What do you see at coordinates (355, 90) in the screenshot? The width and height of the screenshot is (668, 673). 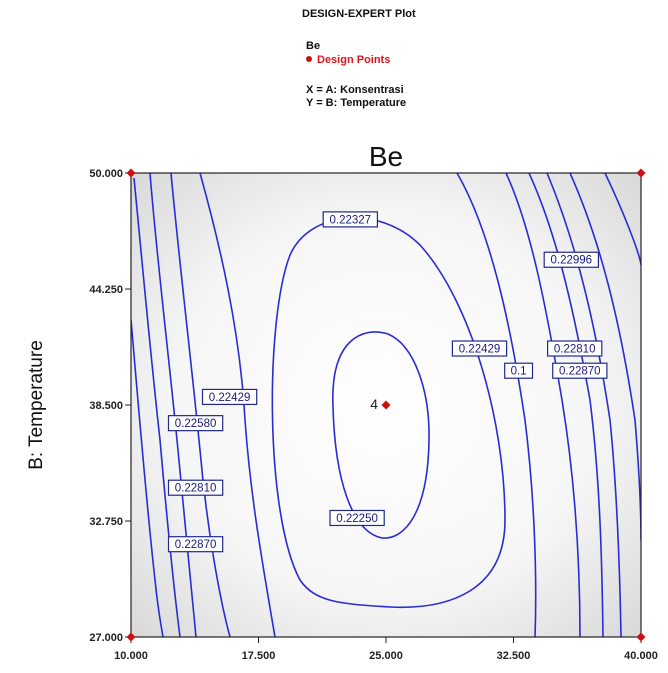 I see `x-factor-definition: X = A: Konsentrasi` at bounding box center [355, 90].